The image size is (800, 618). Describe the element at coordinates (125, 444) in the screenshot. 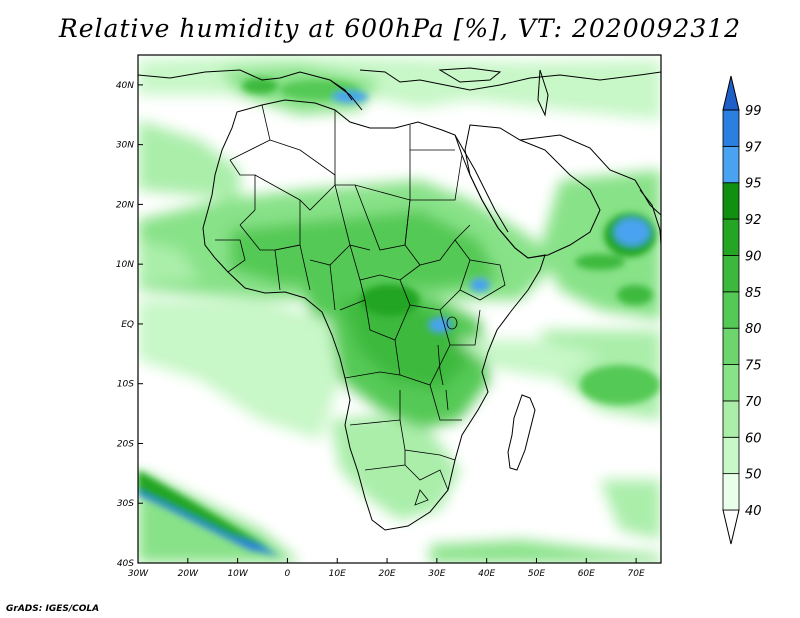

I see `lat-tick-label: 20S` at that location.